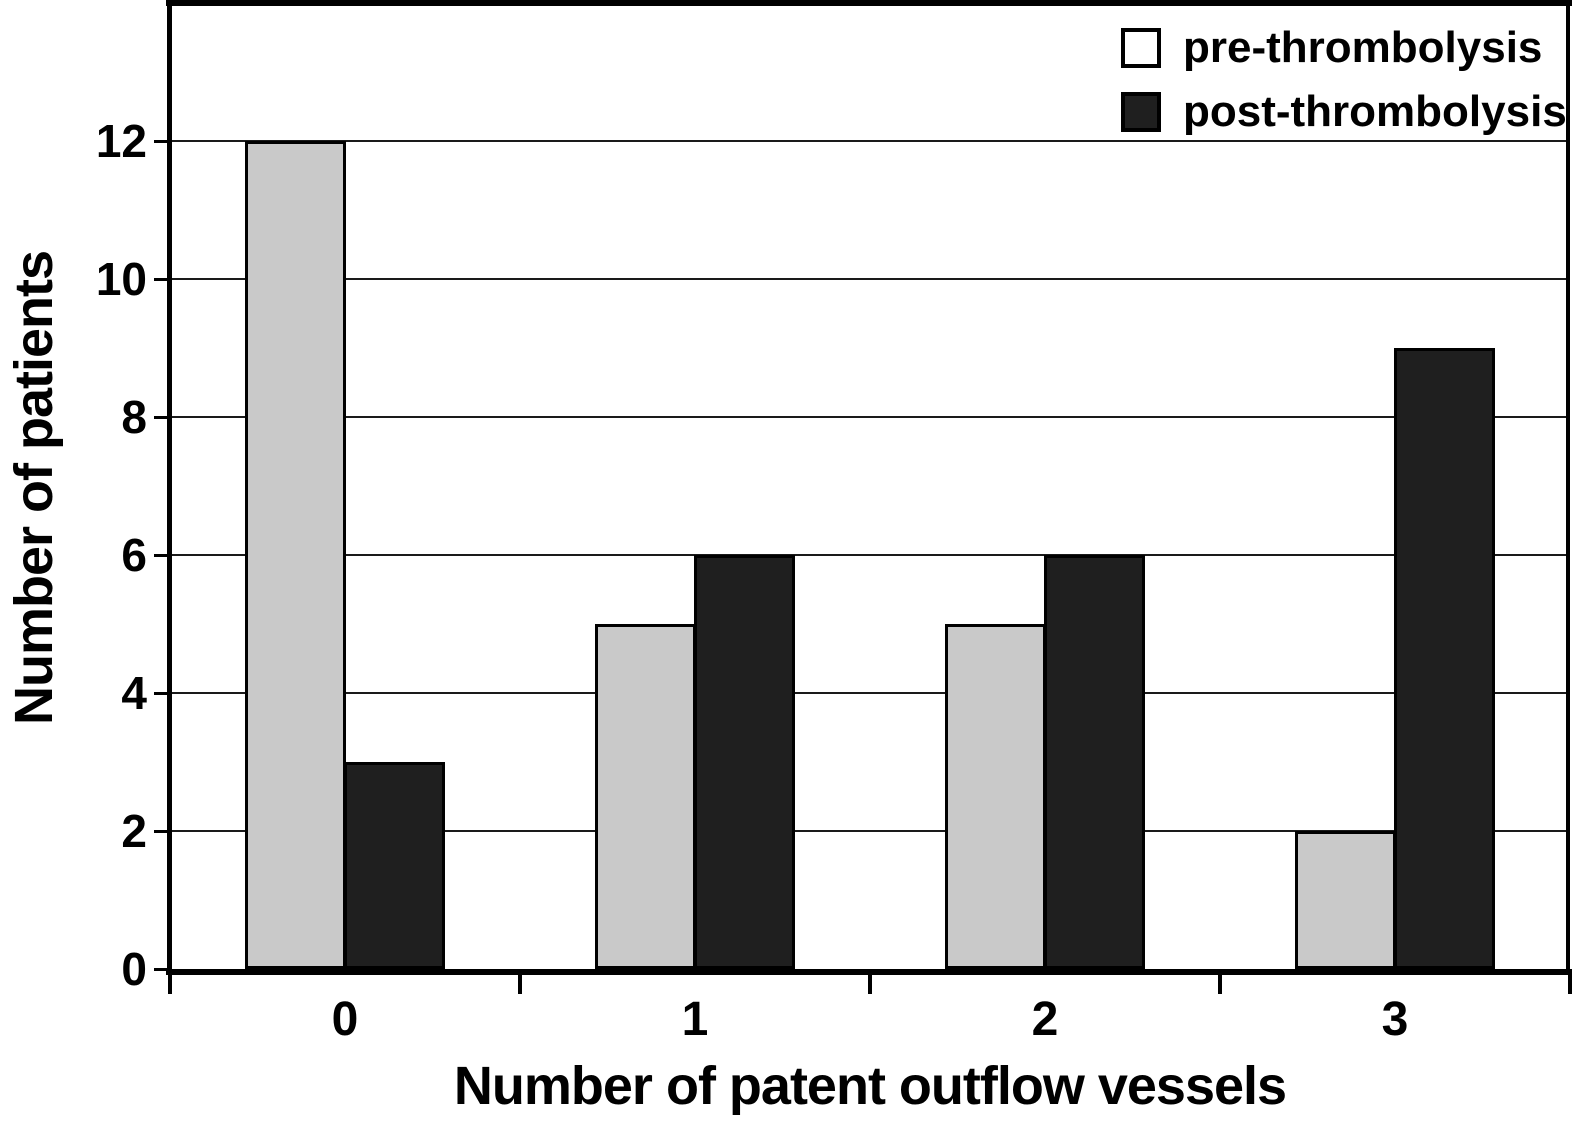 Image resolution: width=1578 pixels, height=1133 pixels. What do you see at coordinates (121, 279) in the screenshot?
I see `y-tick-label-10: 10` at bounding box center [121, 279].